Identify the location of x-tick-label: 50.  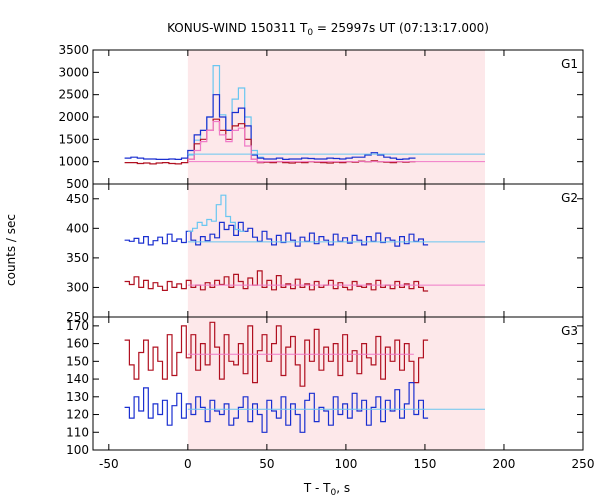
(266, 464).